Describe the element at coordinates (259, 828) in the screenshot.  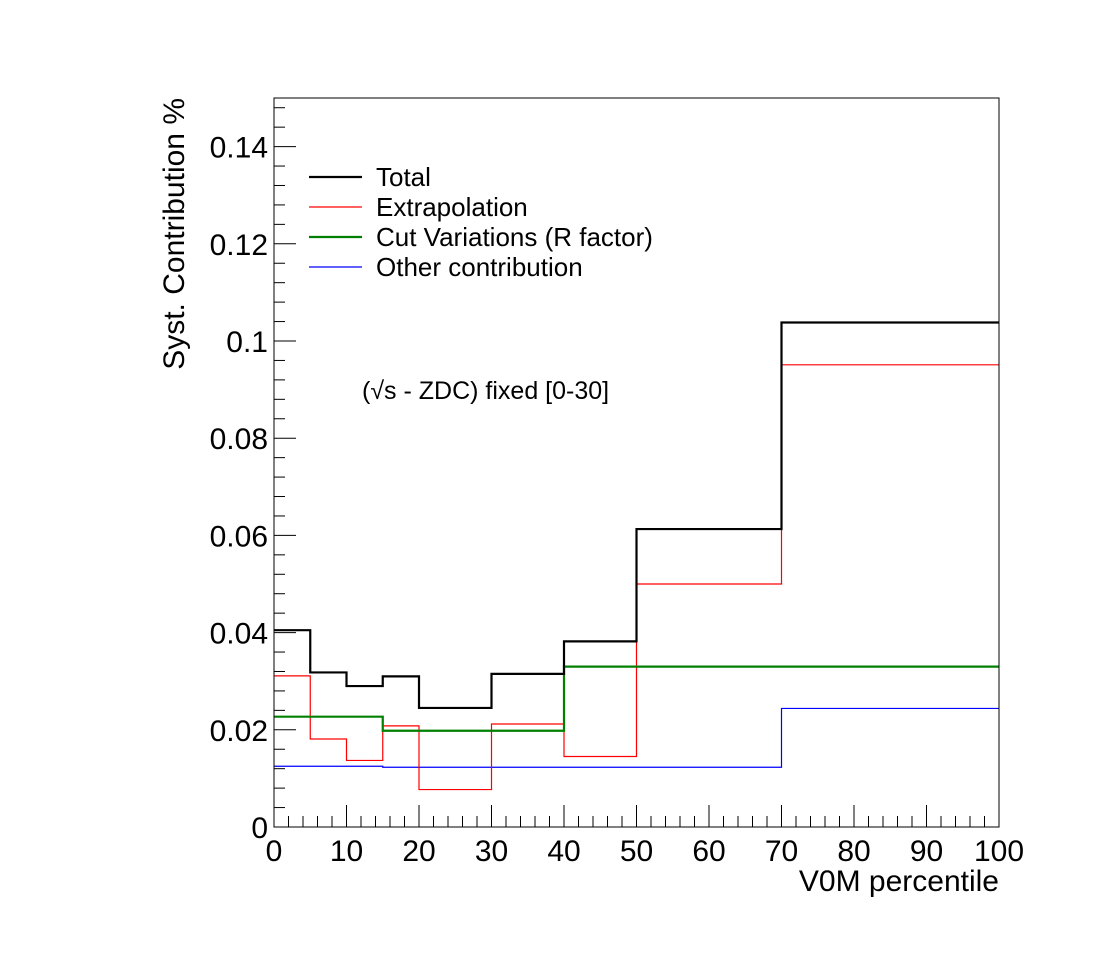
I see `y-tick-label: 0` at that location.